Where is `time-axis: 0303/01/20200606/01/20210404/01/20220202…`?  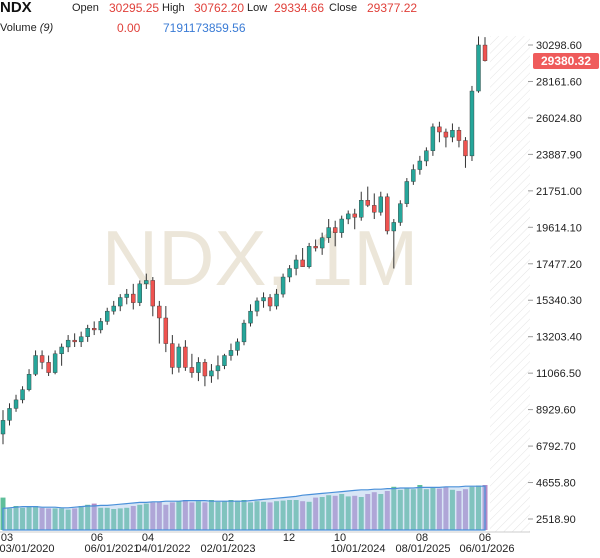 time-axis: 0303/01/20200606/01/20210404/01/20220202… is located at coordinates (265, 543).